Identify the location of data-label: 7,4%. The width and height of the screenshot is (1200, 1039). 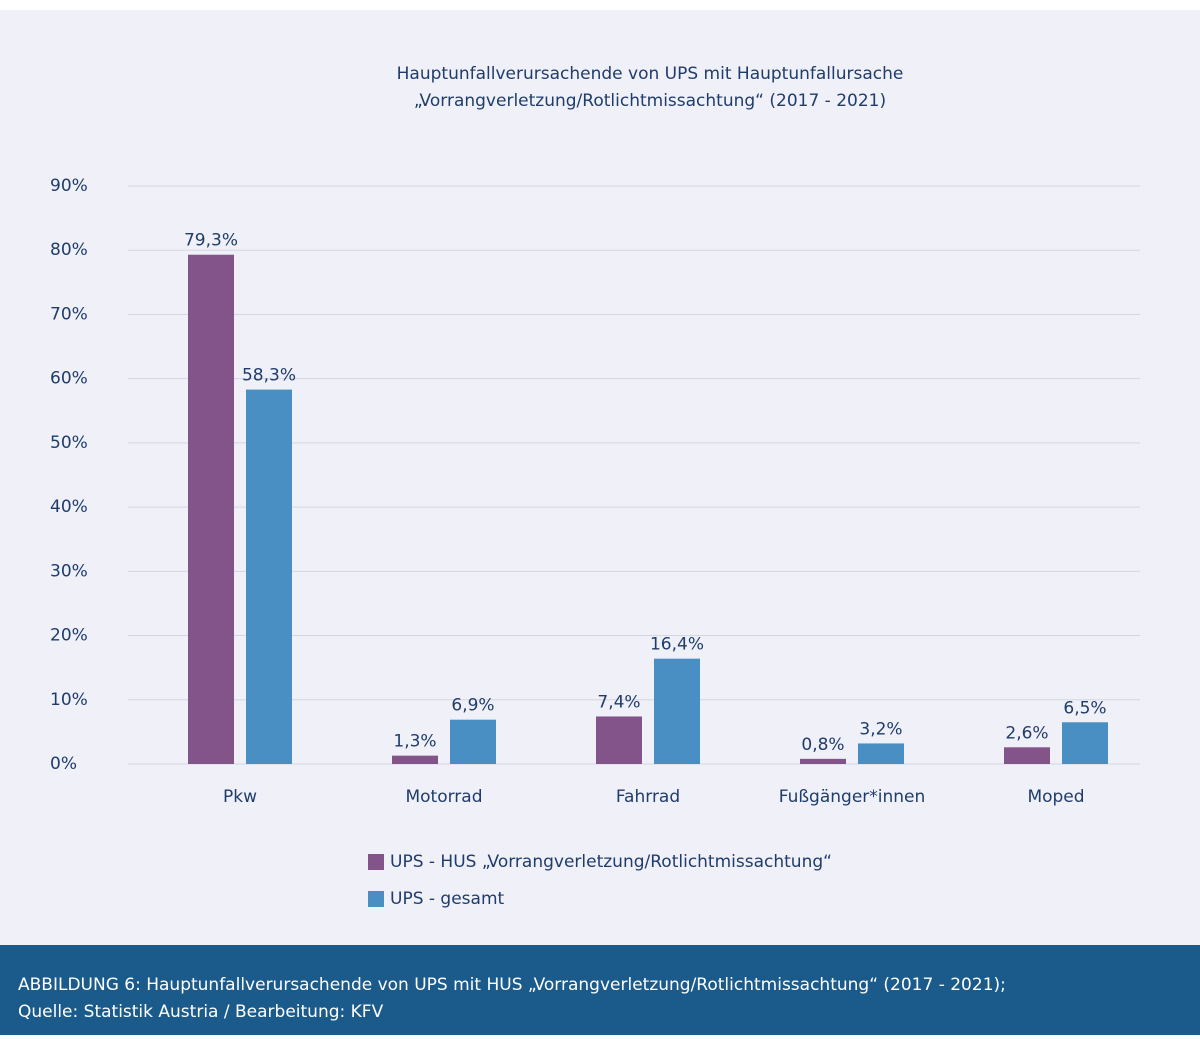
(618, 702).